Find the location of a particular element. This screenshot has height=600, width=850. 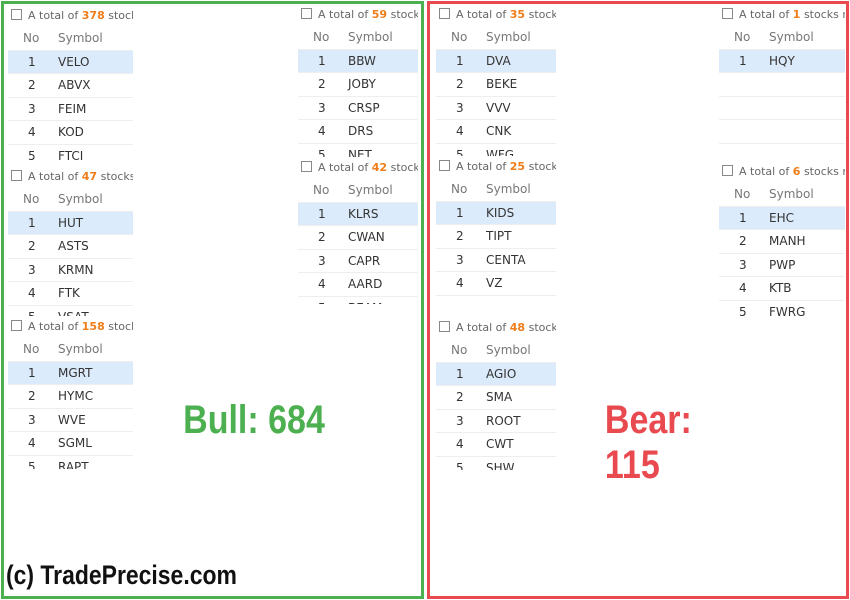

table-header: A total of 47 stocks is located at coordinates (70, 177).